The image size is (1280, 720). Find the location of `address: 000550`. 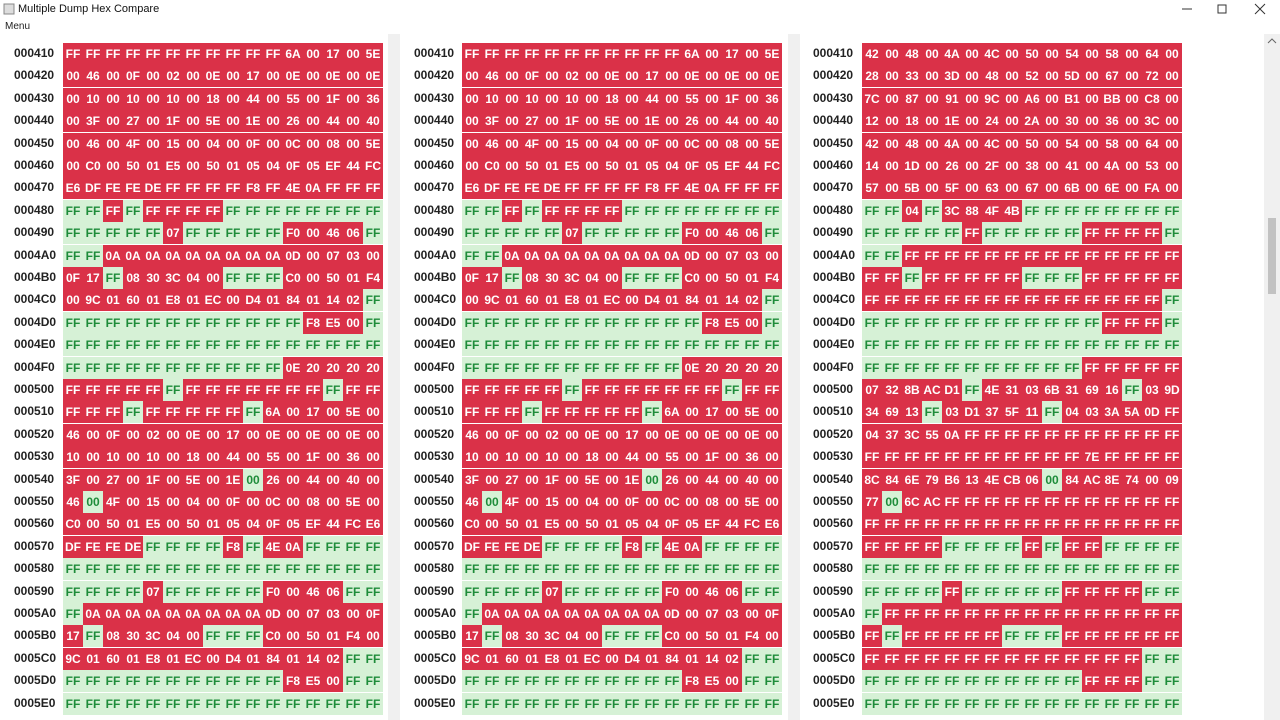

address: 000550 is located at coordinates (833, 501).